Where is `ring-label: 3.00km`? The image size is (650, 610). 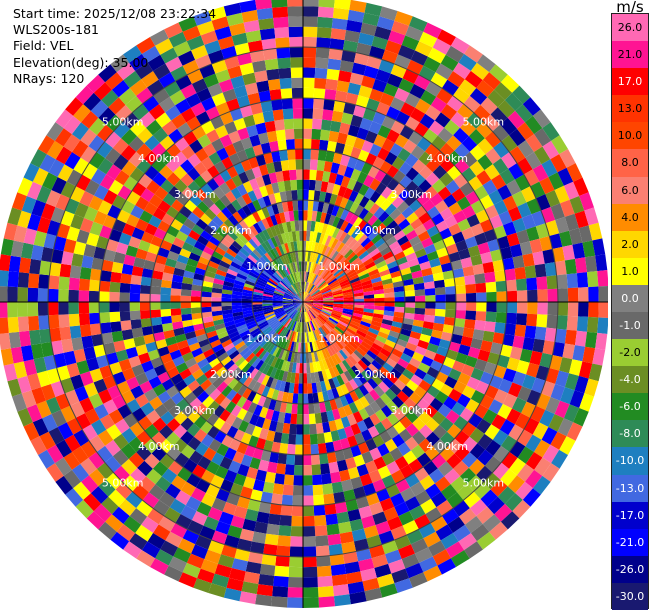 ring-label: 3.00km is located at coordinates (411, 410).